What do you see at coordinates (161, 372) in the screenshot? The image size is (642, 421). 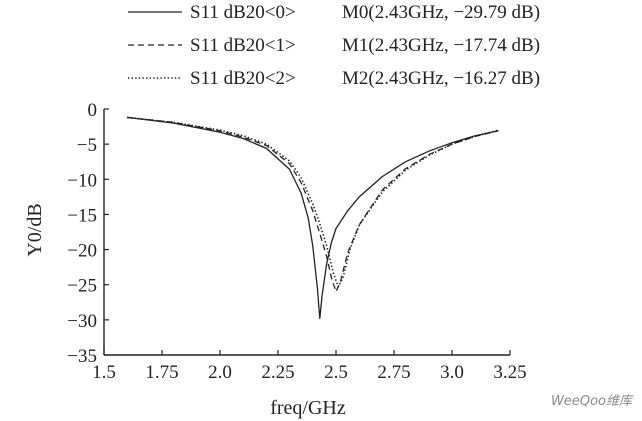 I see `x-tick-label: 1.75` at bounding box center [161, 372].